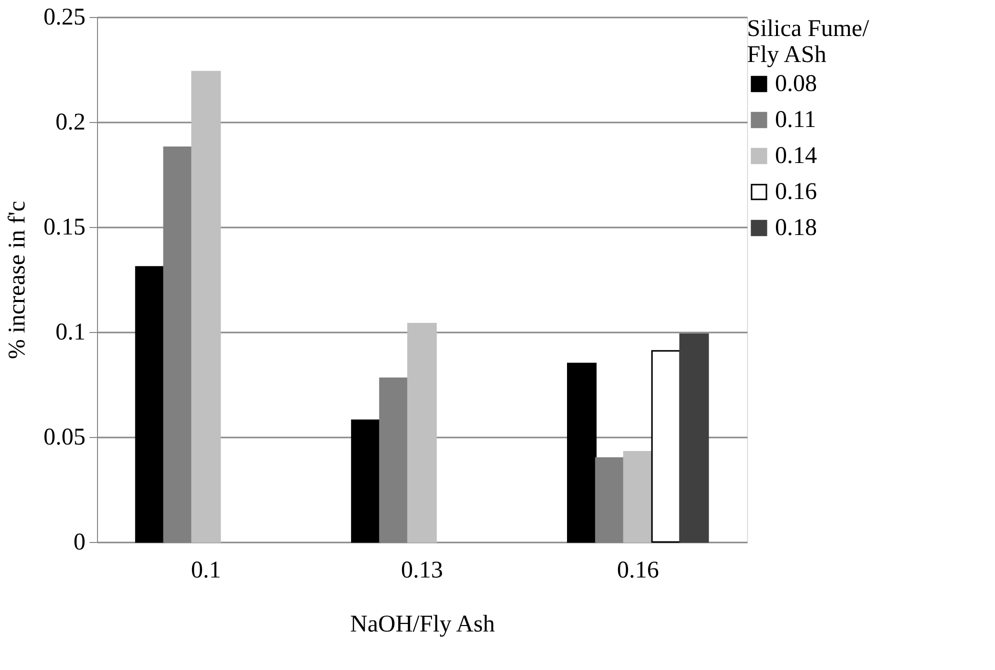  I want to click on x-tick-label: 0.1, so click(206, 571).